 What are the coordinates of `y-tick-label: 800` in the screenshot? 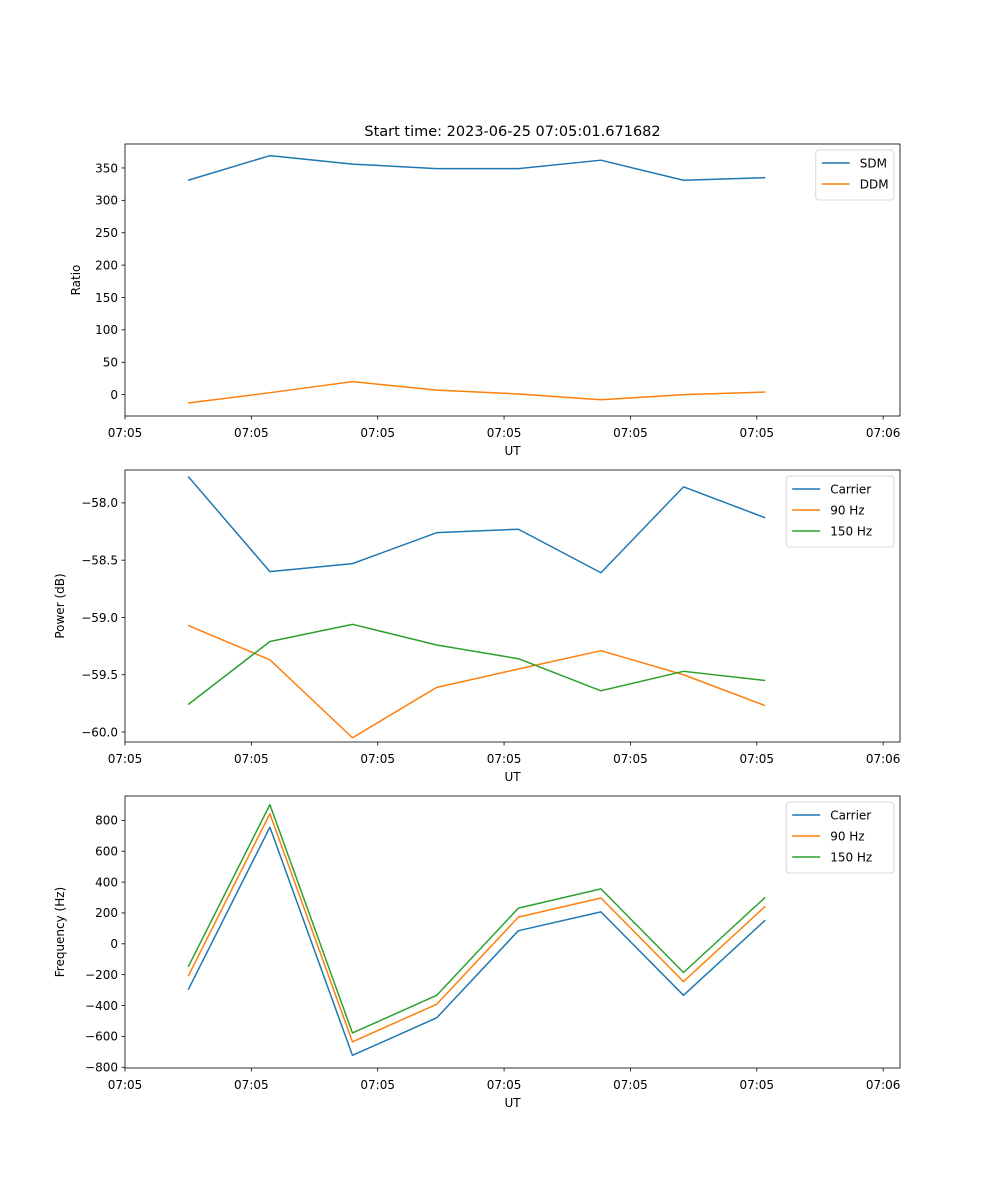 It's located at (106, 821).